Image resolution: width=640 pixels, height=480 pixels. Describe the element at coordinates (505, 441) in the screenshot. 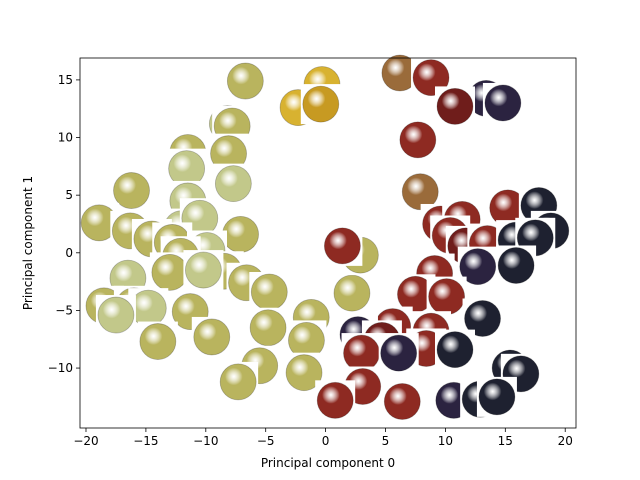

I see `x-tick-label: 15` at that location.